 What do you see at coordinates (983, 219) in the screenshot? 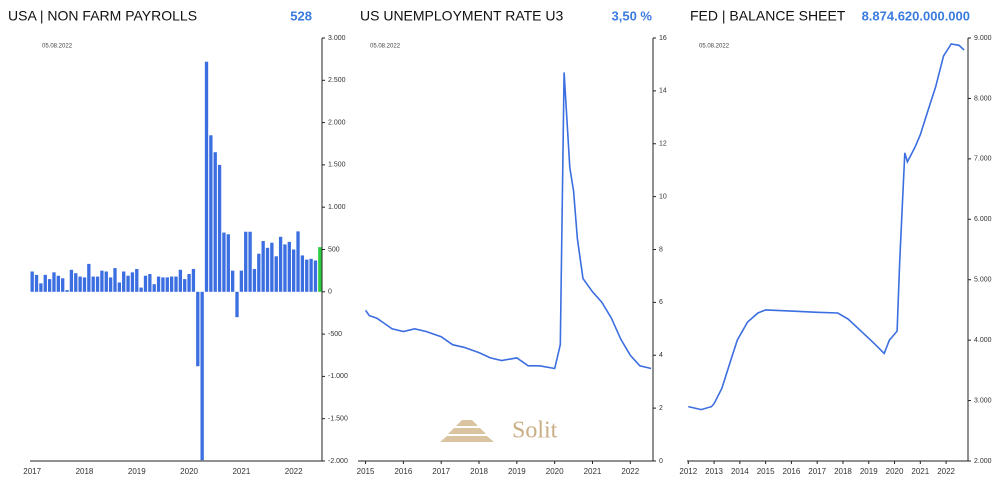
I see `y-tick-label: 6.000` at bounding box center [983, 219].